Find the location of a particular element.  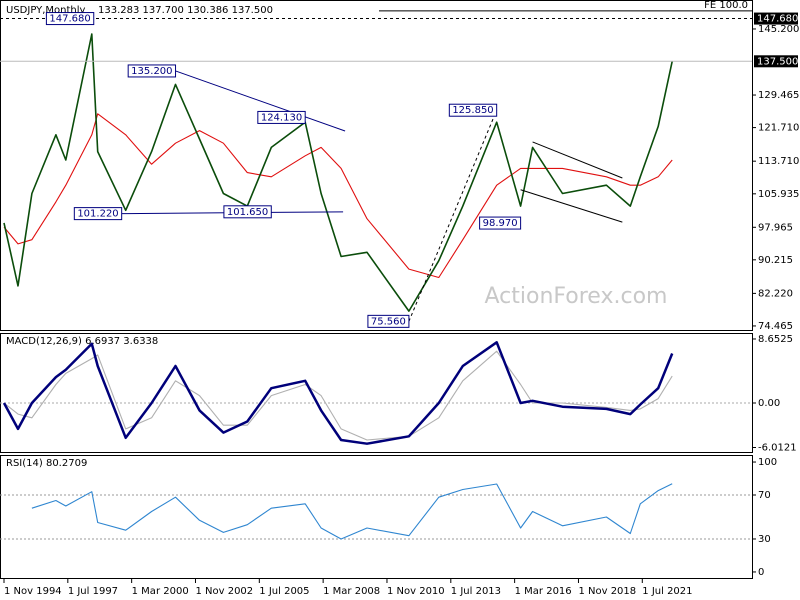

x-tick-label: 1 Jul 2013 is located at coordinates (476, 591).